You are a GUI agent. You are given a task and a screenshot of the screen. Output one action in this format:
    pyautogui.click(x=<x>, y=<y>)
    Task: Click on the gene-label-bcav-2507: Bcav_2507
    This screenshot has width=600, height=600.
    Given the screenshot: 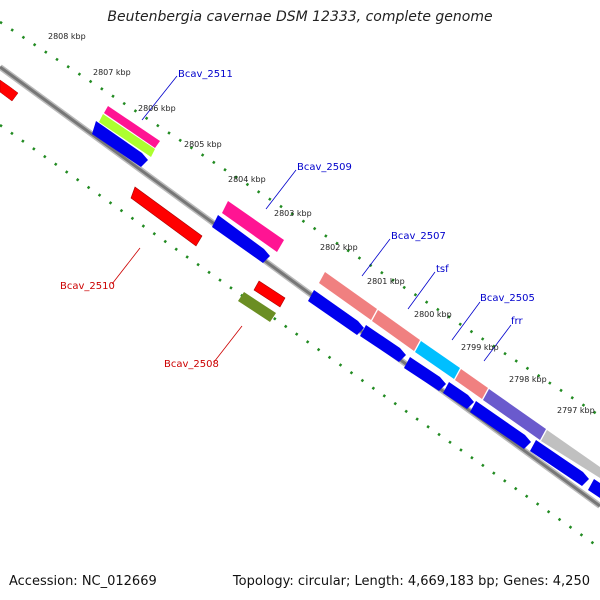 What is the action you would take?
    pyautogui.click(x=418, y=236)
    